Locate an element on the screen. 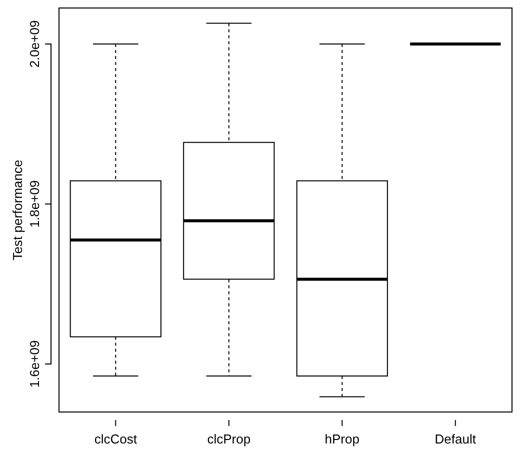  y-tick-label: 1.6e+09 is located at coordinates (34, 364).